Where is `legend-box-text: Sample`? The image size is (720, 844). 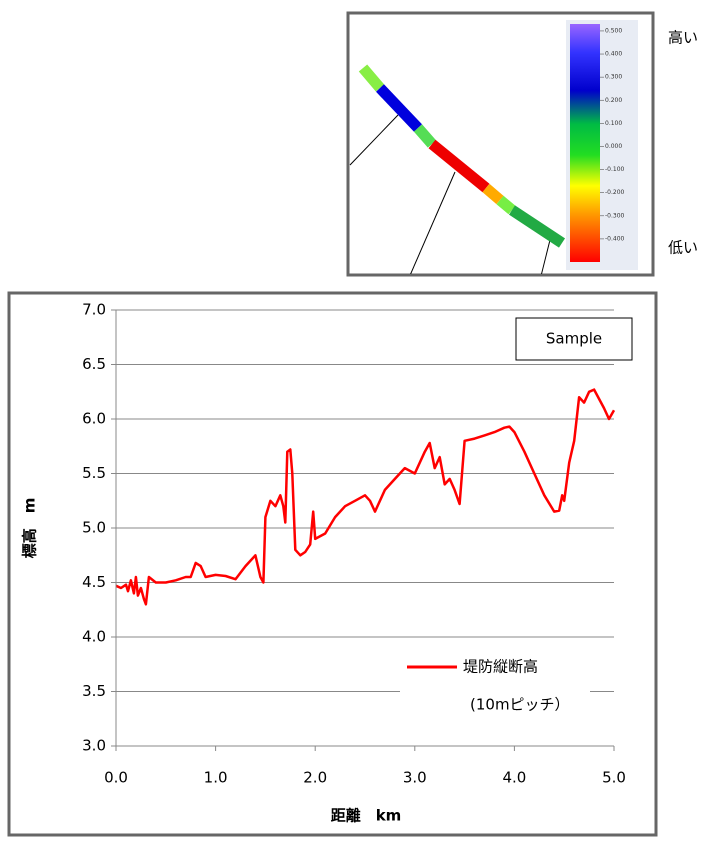
legend-box-text: Sample is located at coordinates (574, 339).